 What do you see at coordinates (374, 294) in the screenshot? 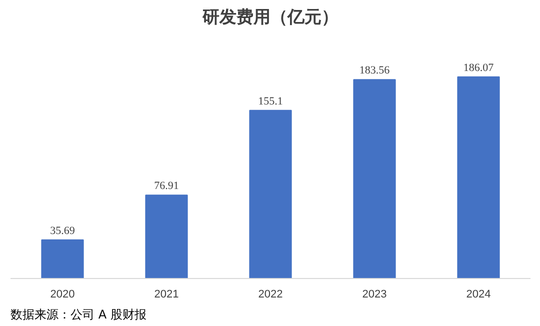
I see `x-tick-label: 2023` at bounding box center [374, 294].